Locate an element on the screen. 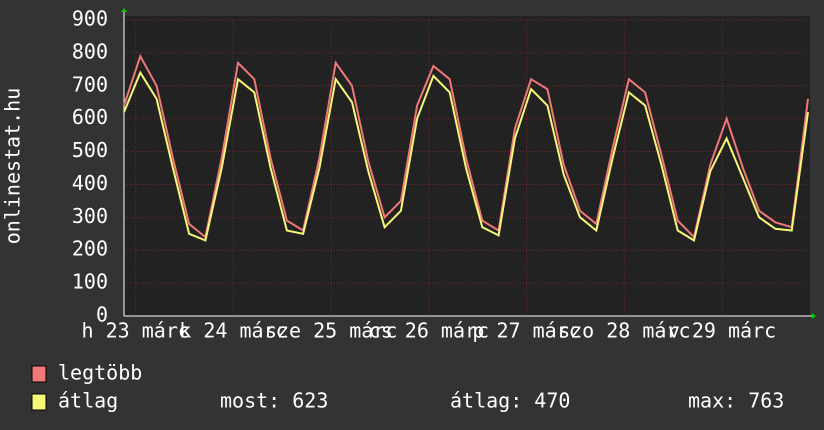  y-axis-label: onlinestat.hu is located at coordinates (13, 166).